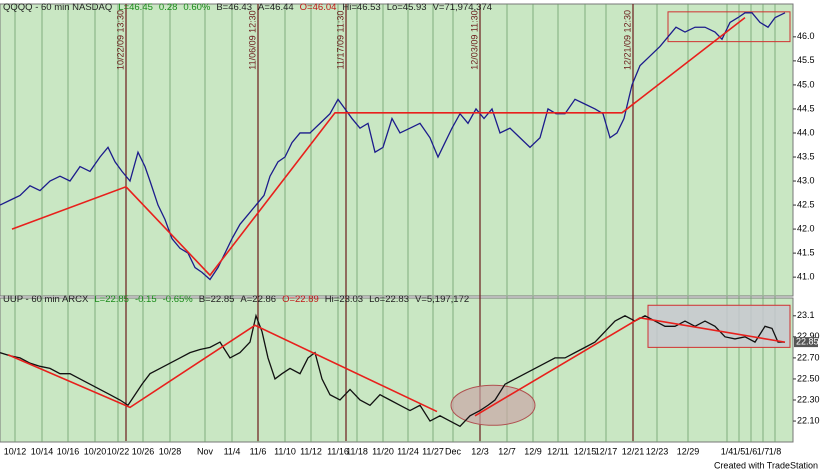 Image resolution: width=820 pixels, height=471 pixels. I want to click on x-tick-label: 12/11, so click(558, 451).